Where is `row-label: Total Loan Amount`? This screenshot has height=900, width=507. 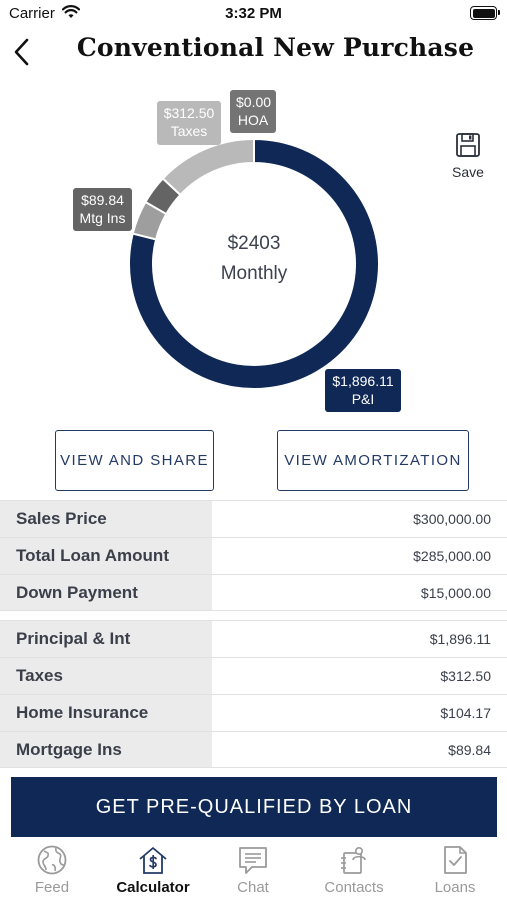
row-label: Total Loan Amount is located at coordinates (106, 556).